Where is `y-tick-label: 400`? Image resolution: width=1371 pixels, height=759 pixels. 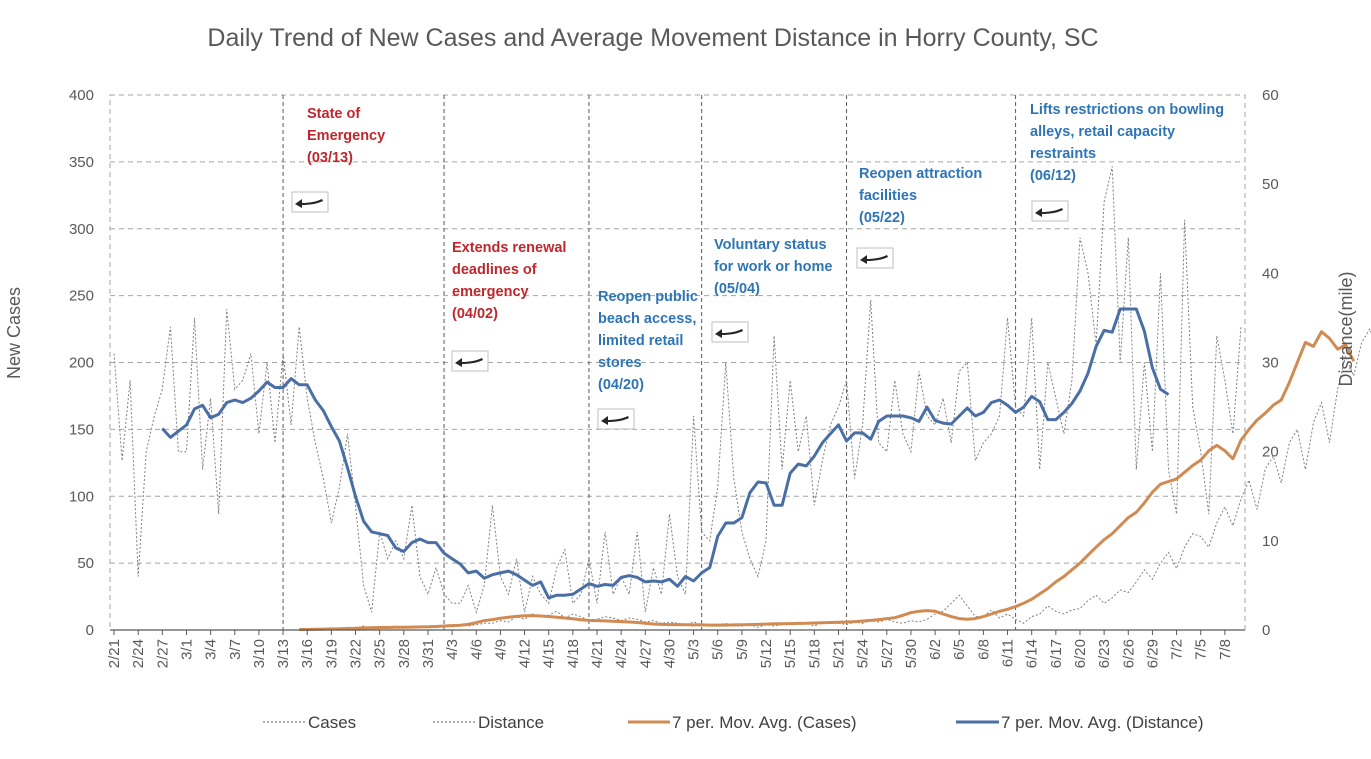
y-tick-label: 400 is located at coordinates (81, 95).